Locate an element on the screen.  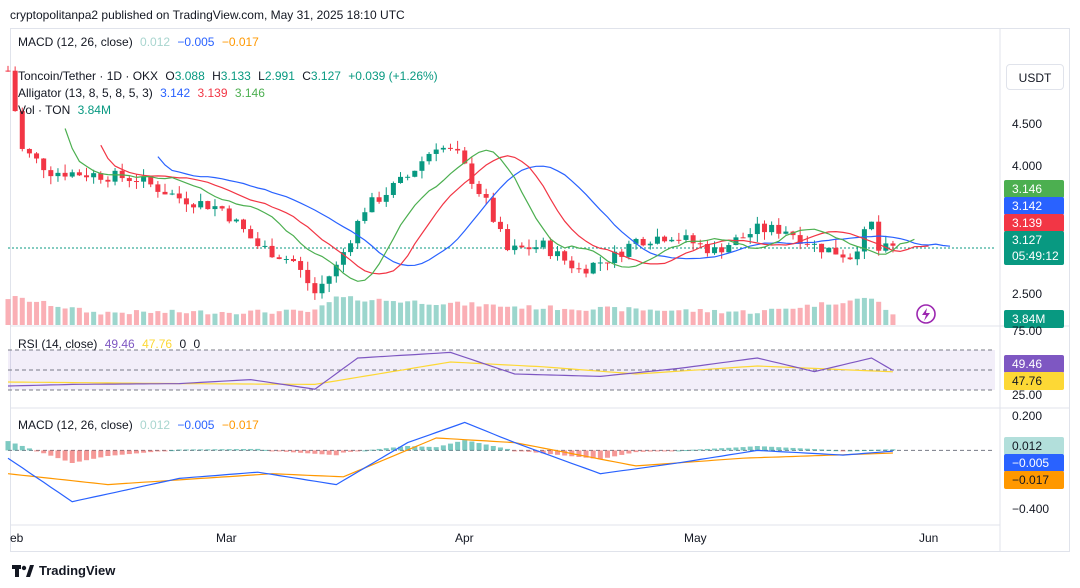
ohlc-open: O3.088 is located at coordinates (185, 76).